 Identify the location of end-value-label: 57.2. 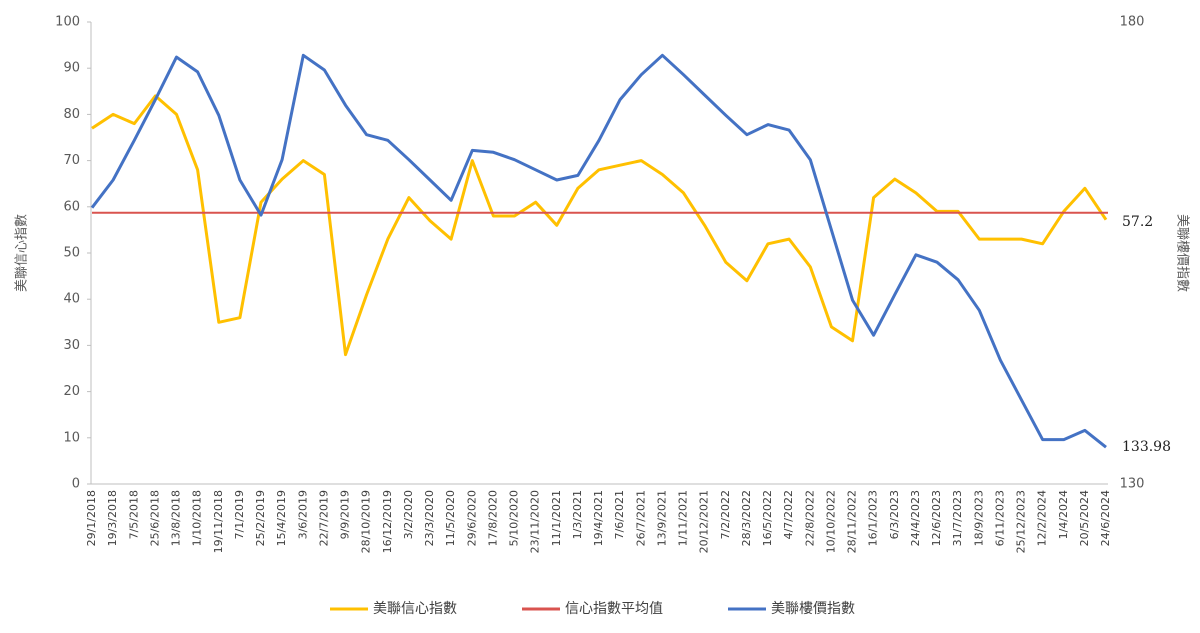
(1137, 222).